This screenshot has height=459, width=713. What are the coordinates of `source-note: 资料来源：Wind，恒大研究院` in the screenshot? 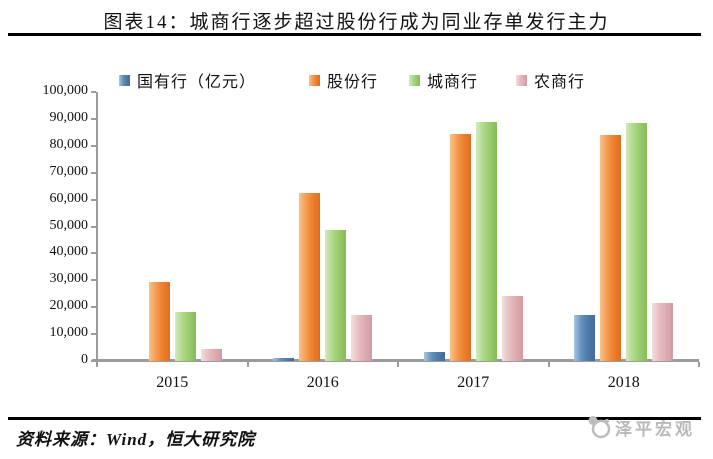 It's located at (136, 439).